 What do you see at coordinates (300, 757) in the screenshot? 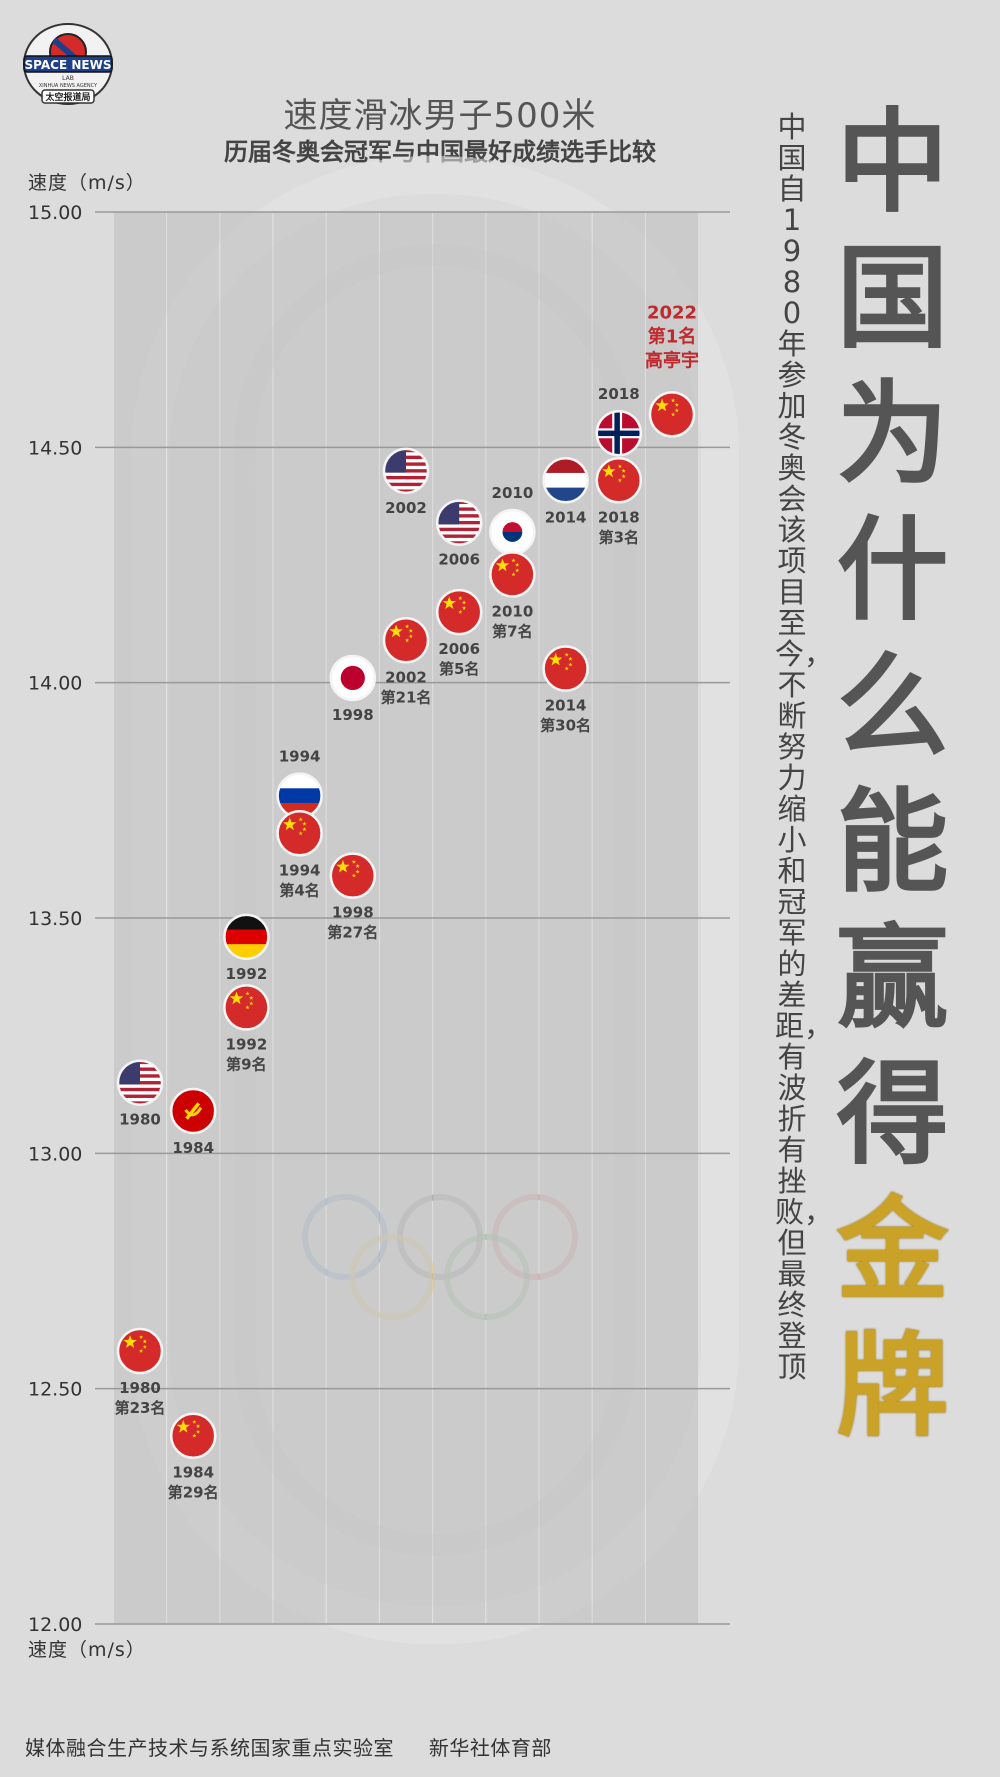
I see `champion-year-label: 1994` at bounding box center [300, 757].